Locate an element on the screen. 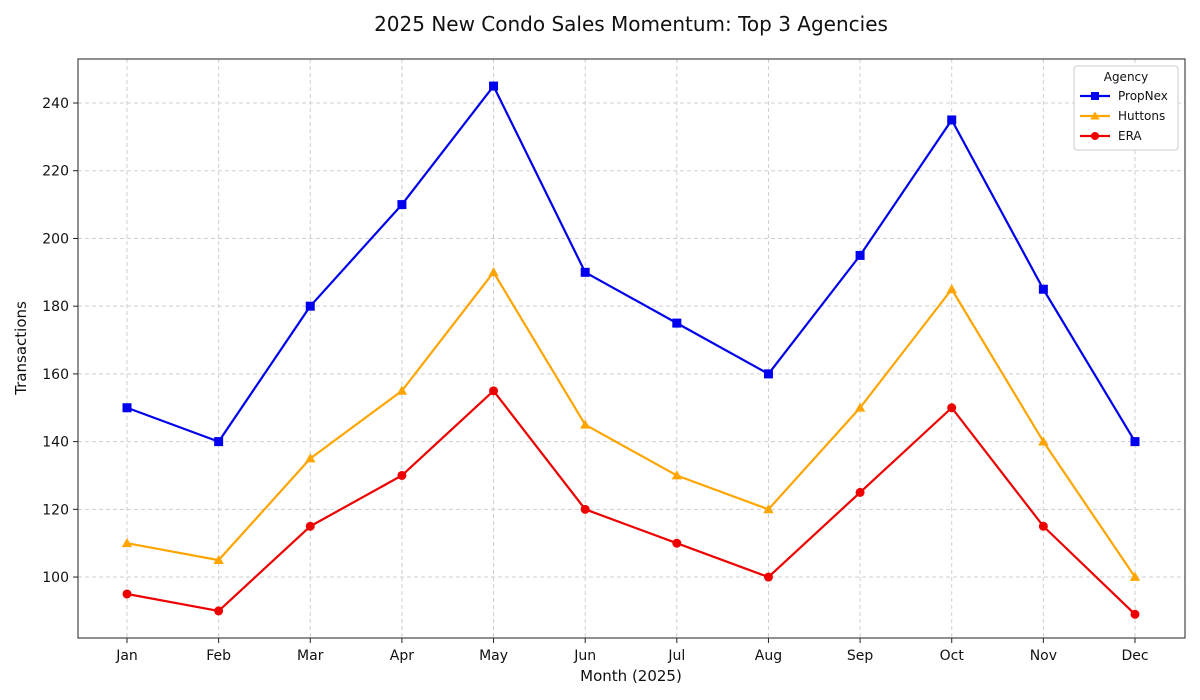 The width and height of the screenshot is (1200, 700). x-tick-label: Oct is located at coordinates (952, 656).